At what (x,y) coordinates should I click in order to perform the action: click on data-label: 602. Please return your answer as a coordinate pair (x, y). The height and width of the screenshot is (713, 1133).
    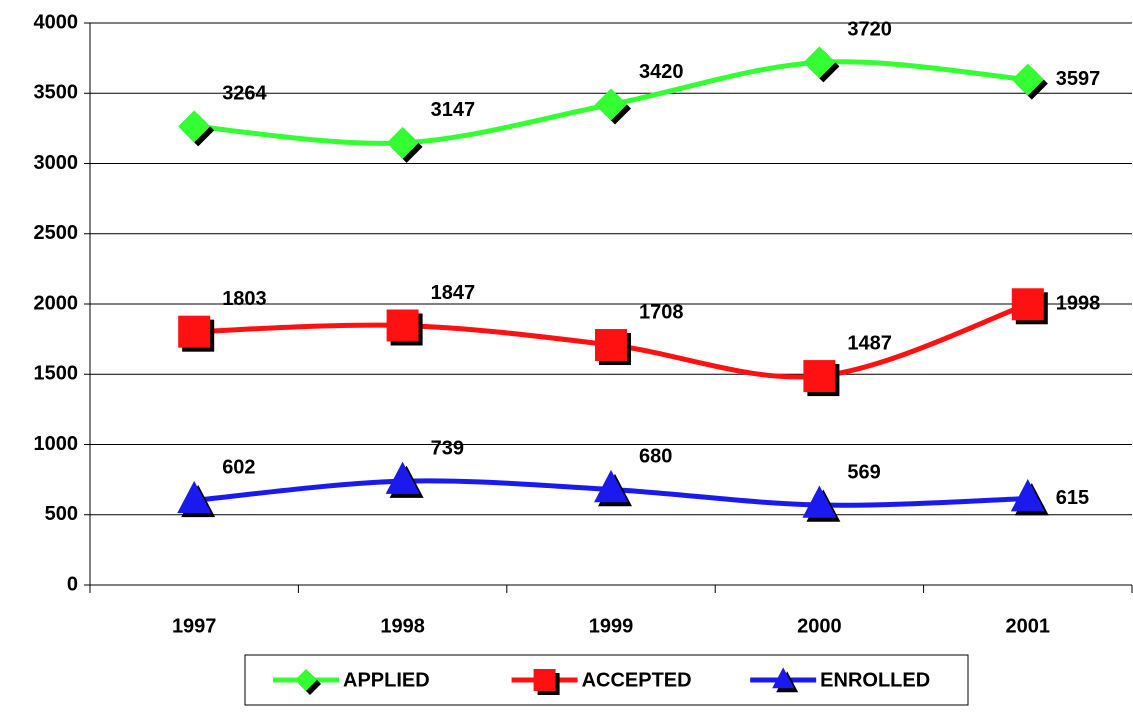
    Looking at the image, I should click on (238, 468).